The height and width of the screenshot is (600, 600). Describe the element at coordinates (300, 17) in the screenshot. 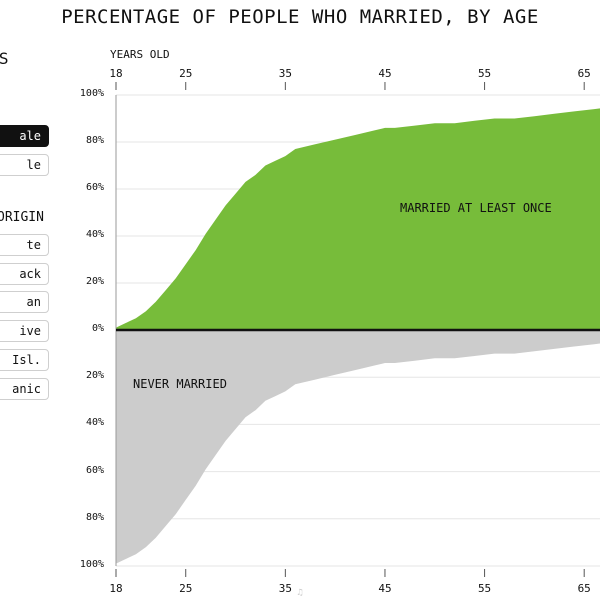

I see `page-title: PERCENTAGE OF PEOPLE WHO MARRIED, BY AGE` at that location.